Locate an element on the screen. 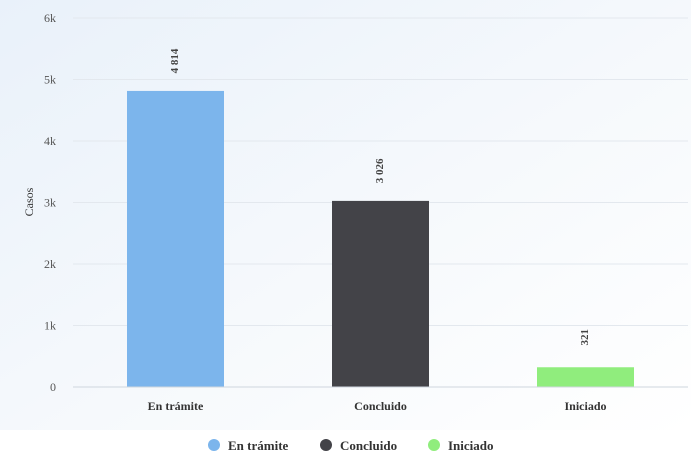  y-tick-label: 5k is located at coordinates (50, 80).